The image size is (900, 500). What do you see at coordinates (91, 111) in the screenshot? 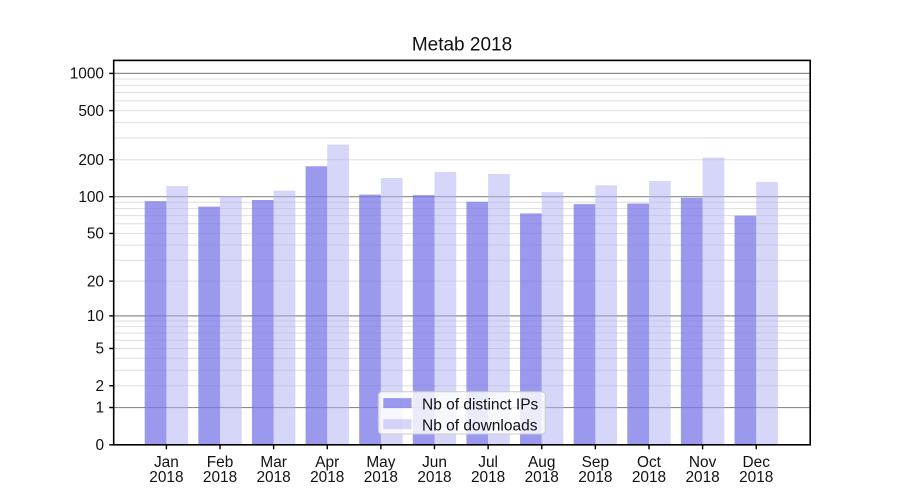
I see `svg-text: 500` at bounding box center [91, 111].